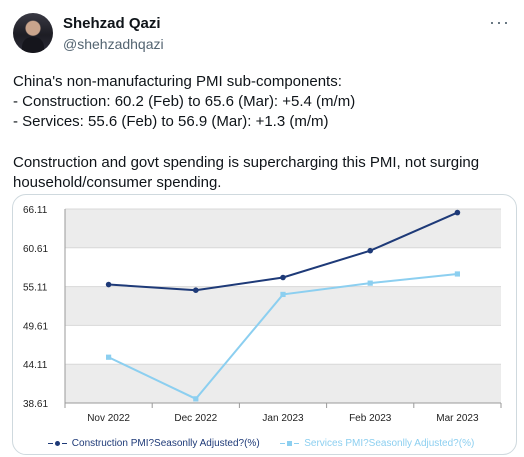 This screenshot has width=524, height=457. What do you see at coordinates (35, 249) in the screenshot?
I see `y-tick-label: 60.61` at bounding box center [35, 249].